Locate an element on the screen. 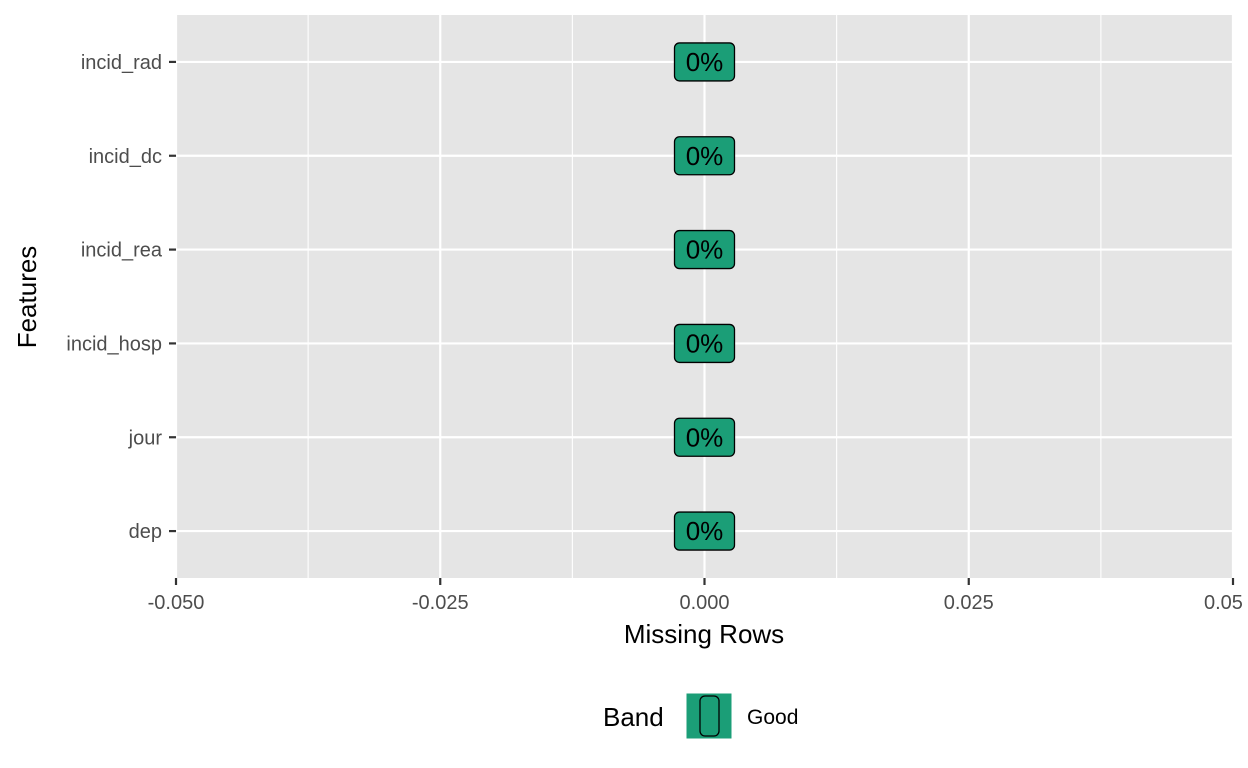 Image resolution: width=1248 pixels, height=768 pixels. x-axis: -0.050 -0.025 0.000 0.025 0.05 is located at coordinates (695, 596).